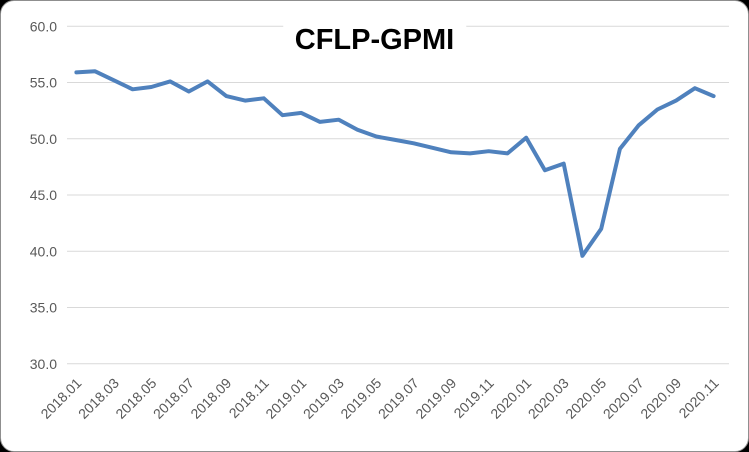 The image size is (749, 452). I want to click on x-tick-label: 2020.05, so click(585, 398).